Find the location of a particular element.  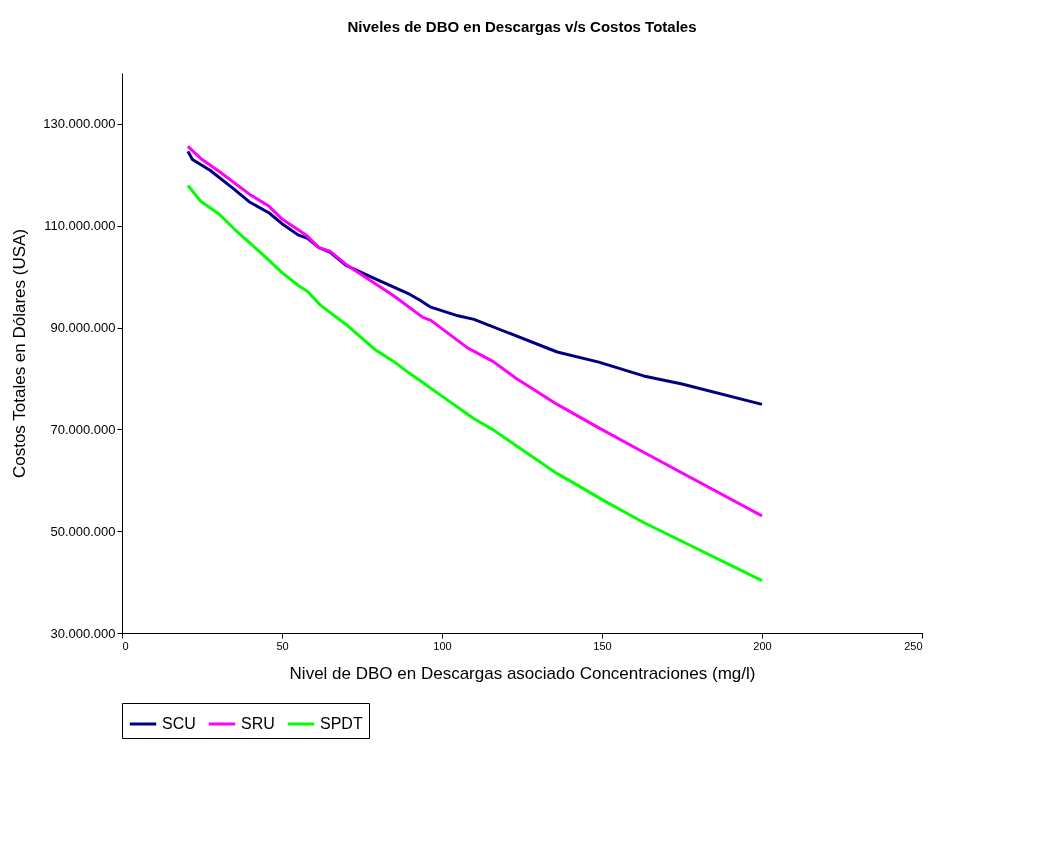

x-tick-label: 50 is located at coordinates (282, 645).